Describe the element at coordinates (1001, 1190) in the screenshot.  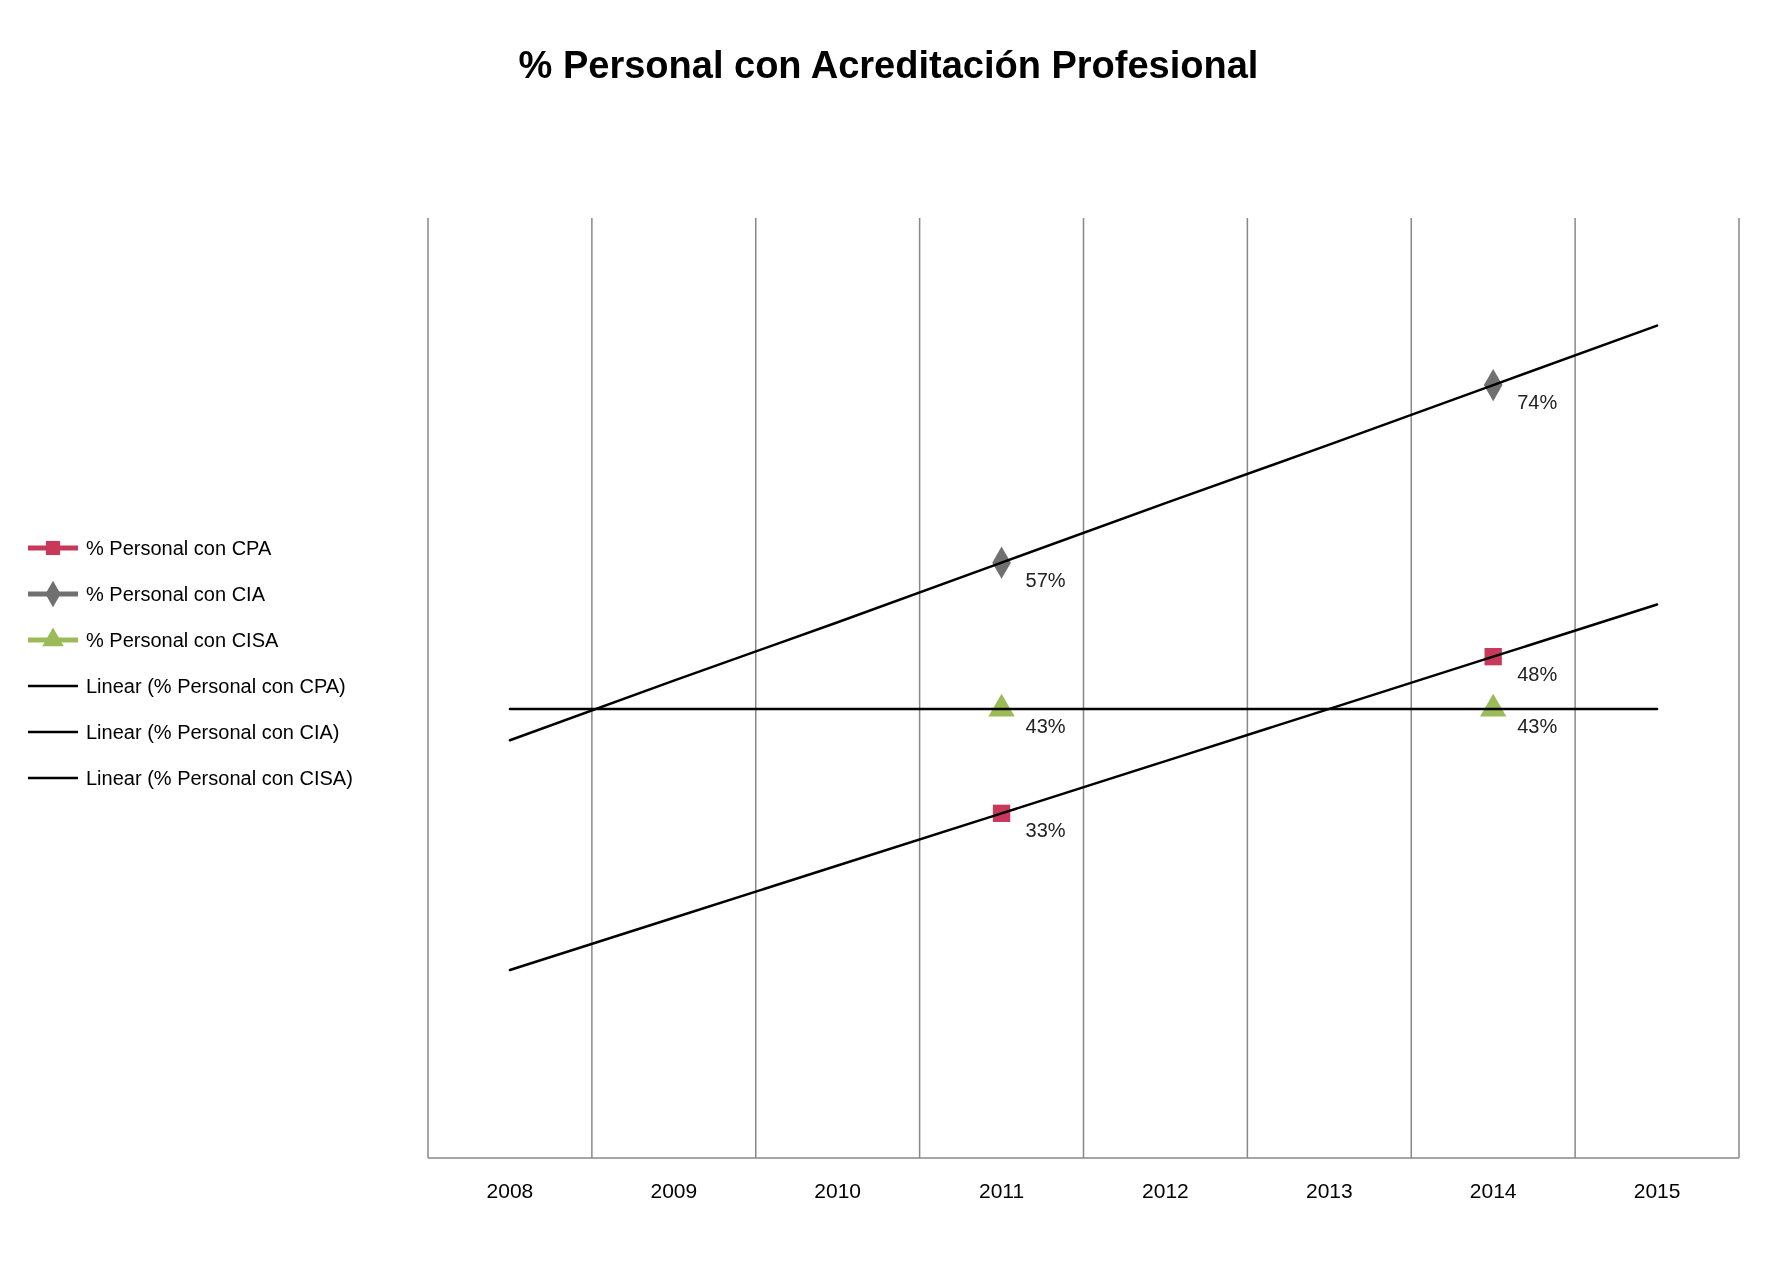
I see `x-tick-label: 2011` at that location.